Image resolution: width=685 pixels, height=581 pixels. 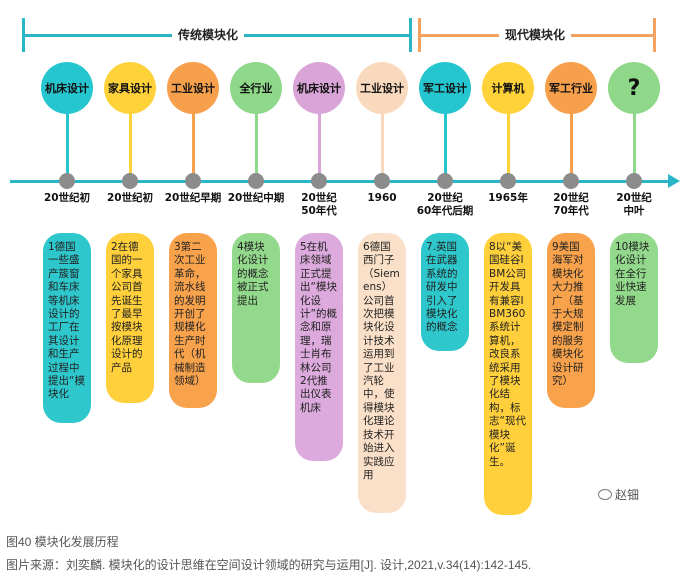 I want to click on wechat-icon, so click(x=605, y=494).